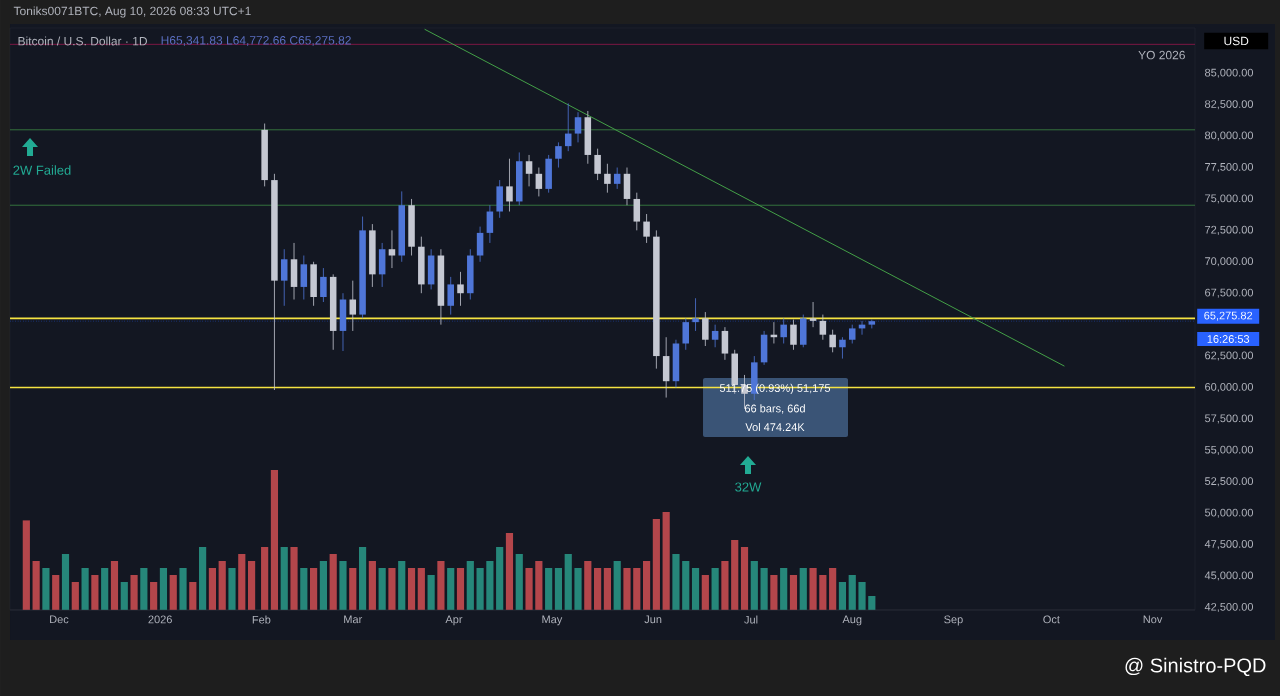 This screenshot has height=696, width=1280. I want to click on x-tick-label: Nov, so click(1153, 619).